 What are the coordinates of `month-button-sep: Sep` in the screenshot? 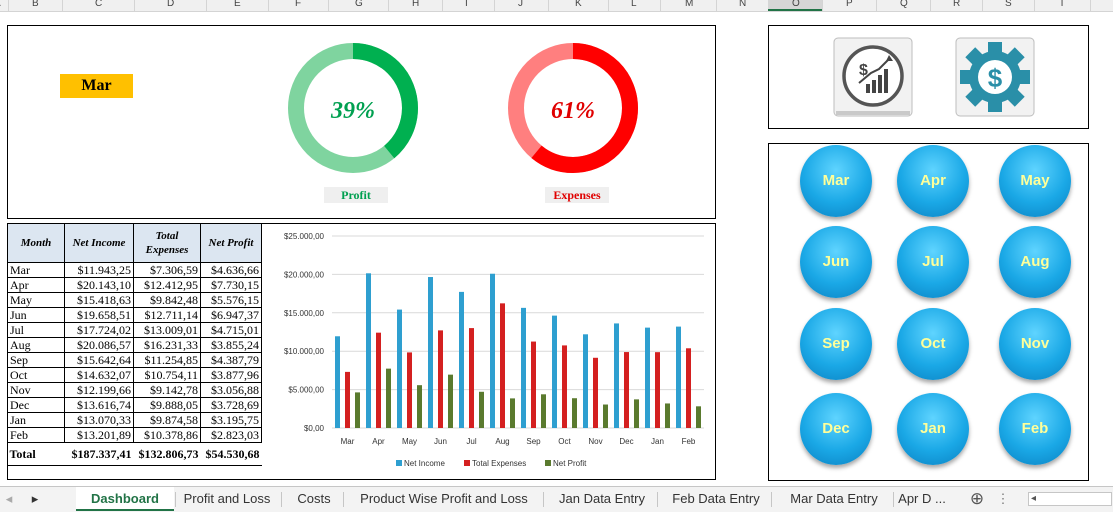 It's located at (836, 344).